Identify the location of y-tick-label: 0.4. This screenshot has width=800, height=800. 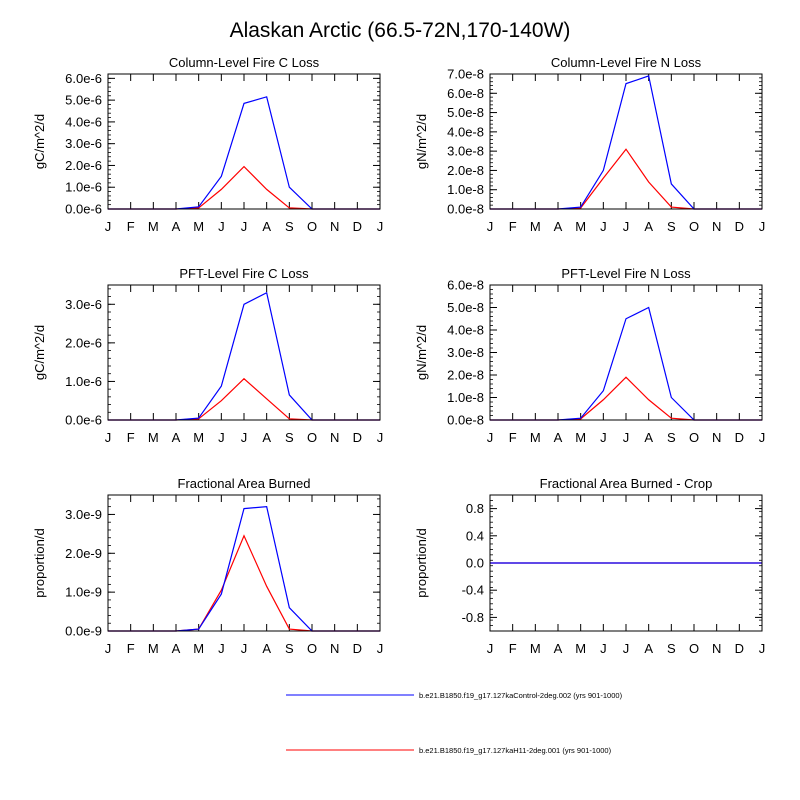
(475, 535).